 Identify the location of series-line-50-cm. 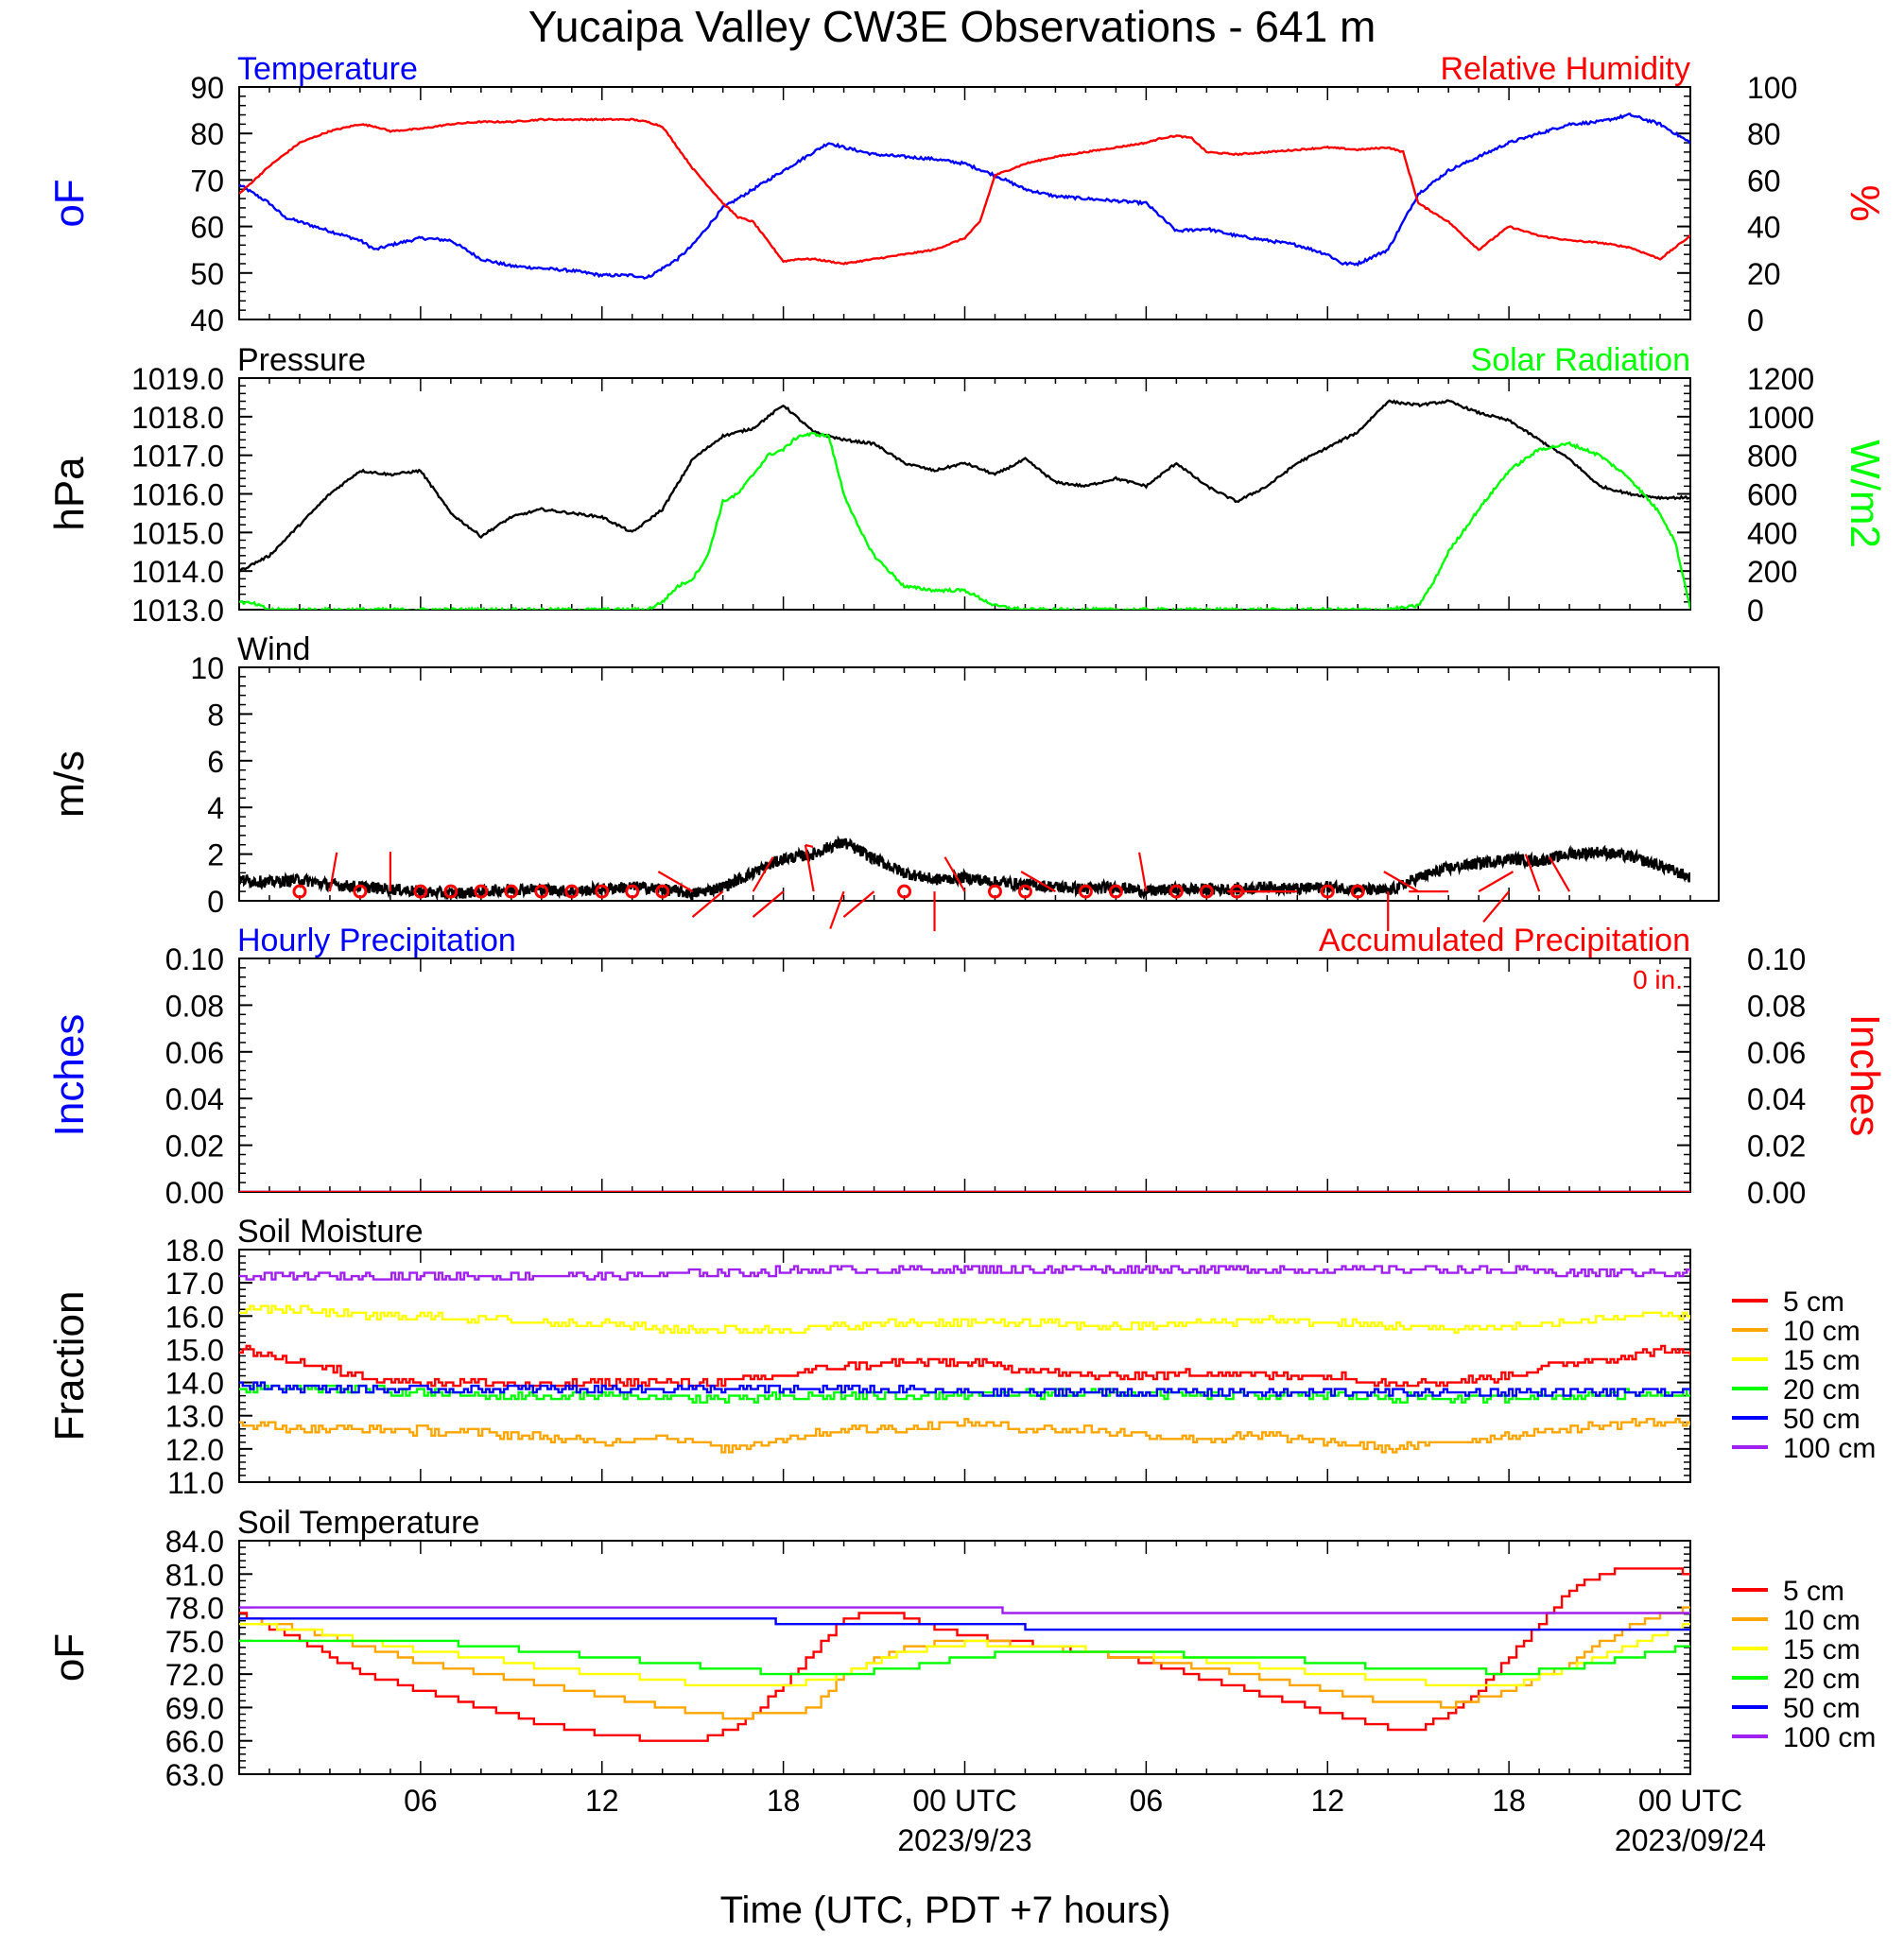
(964, 1389).